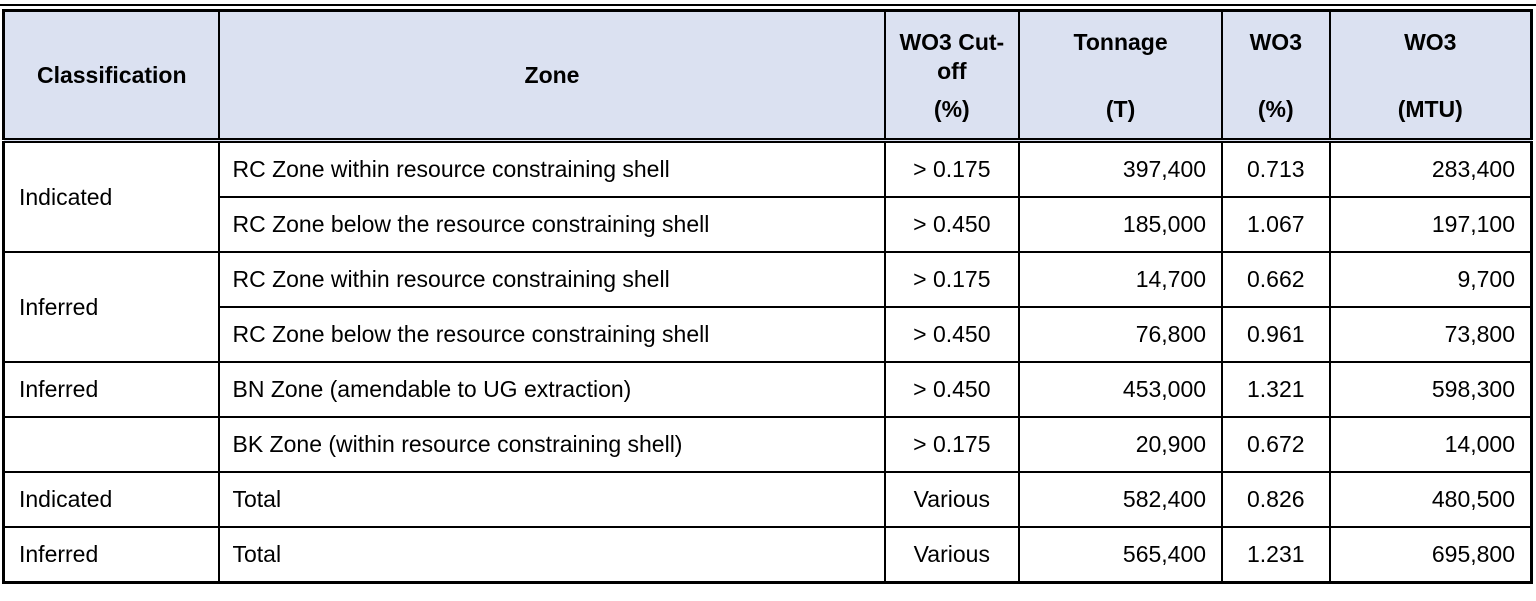  Describe the element at coordinates (1276, 76) in the screenshot. I see `header-wo3-pct: WO3 (%)` at that location.